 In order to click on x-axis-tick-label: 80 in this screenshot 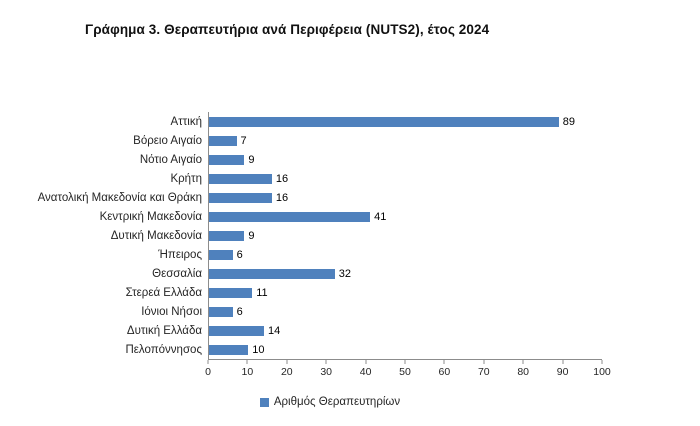, I will do `click(523, 372)`.